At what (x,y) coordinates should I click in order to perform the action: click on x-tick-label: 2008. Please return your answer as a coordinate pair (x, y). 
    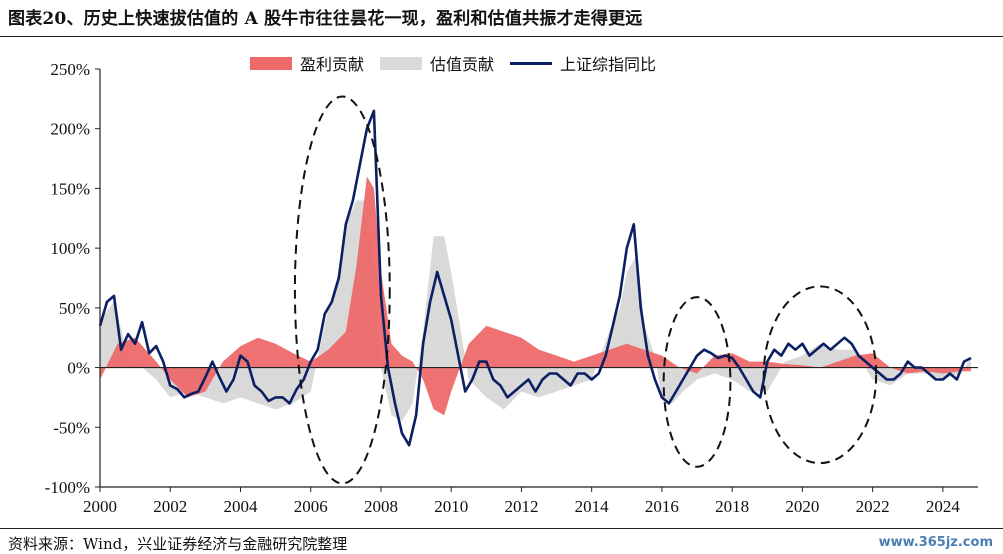
    Looking at the image, I should click on (381, 506).